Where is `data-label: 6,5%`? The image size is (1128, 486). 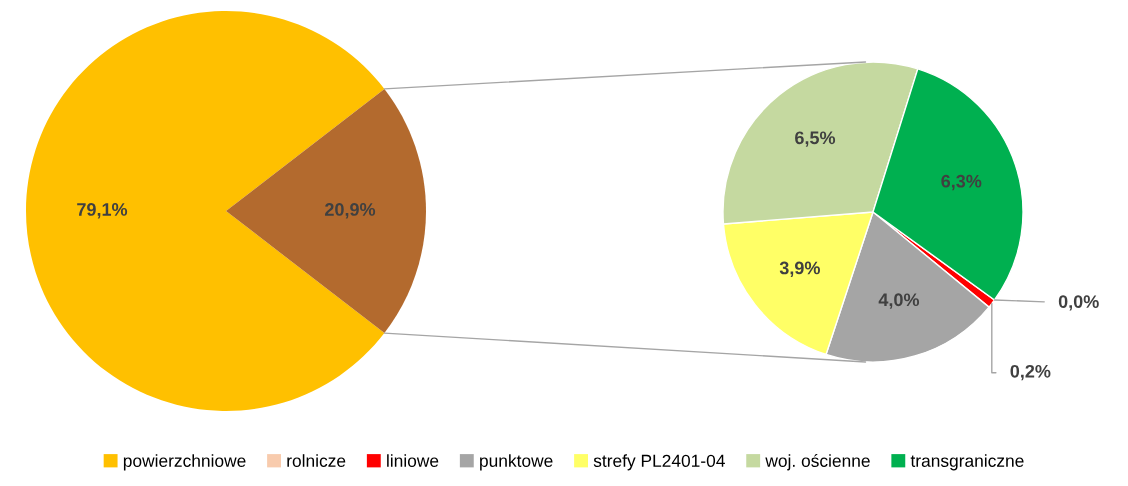
data-label: 6,5% is located at coordinates (815, 139).